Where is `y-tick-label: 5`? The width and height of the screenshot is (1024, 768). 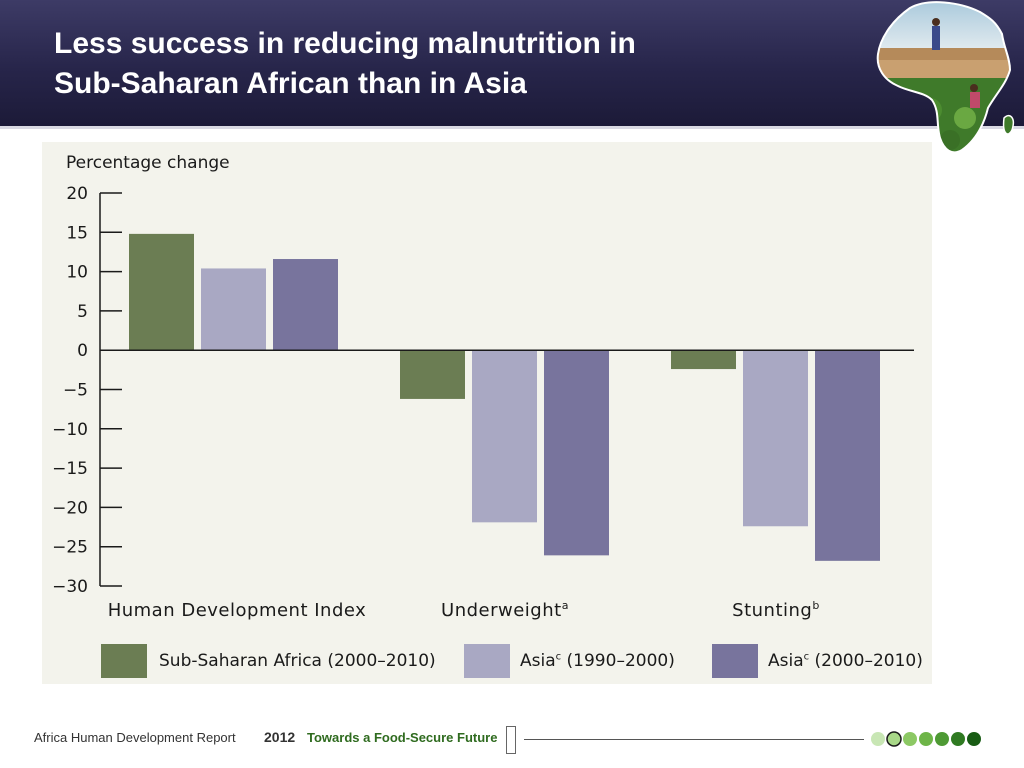
y-tick-label: 5 is located at coordinates (82, 312).